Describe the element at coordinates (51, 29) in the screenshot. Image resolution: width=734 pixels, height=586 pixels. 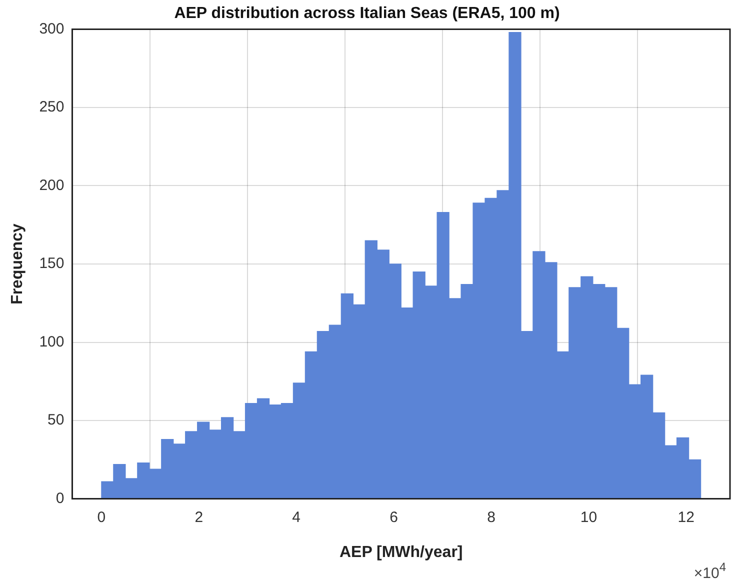
I see `y-tick-label: 300` at that location.